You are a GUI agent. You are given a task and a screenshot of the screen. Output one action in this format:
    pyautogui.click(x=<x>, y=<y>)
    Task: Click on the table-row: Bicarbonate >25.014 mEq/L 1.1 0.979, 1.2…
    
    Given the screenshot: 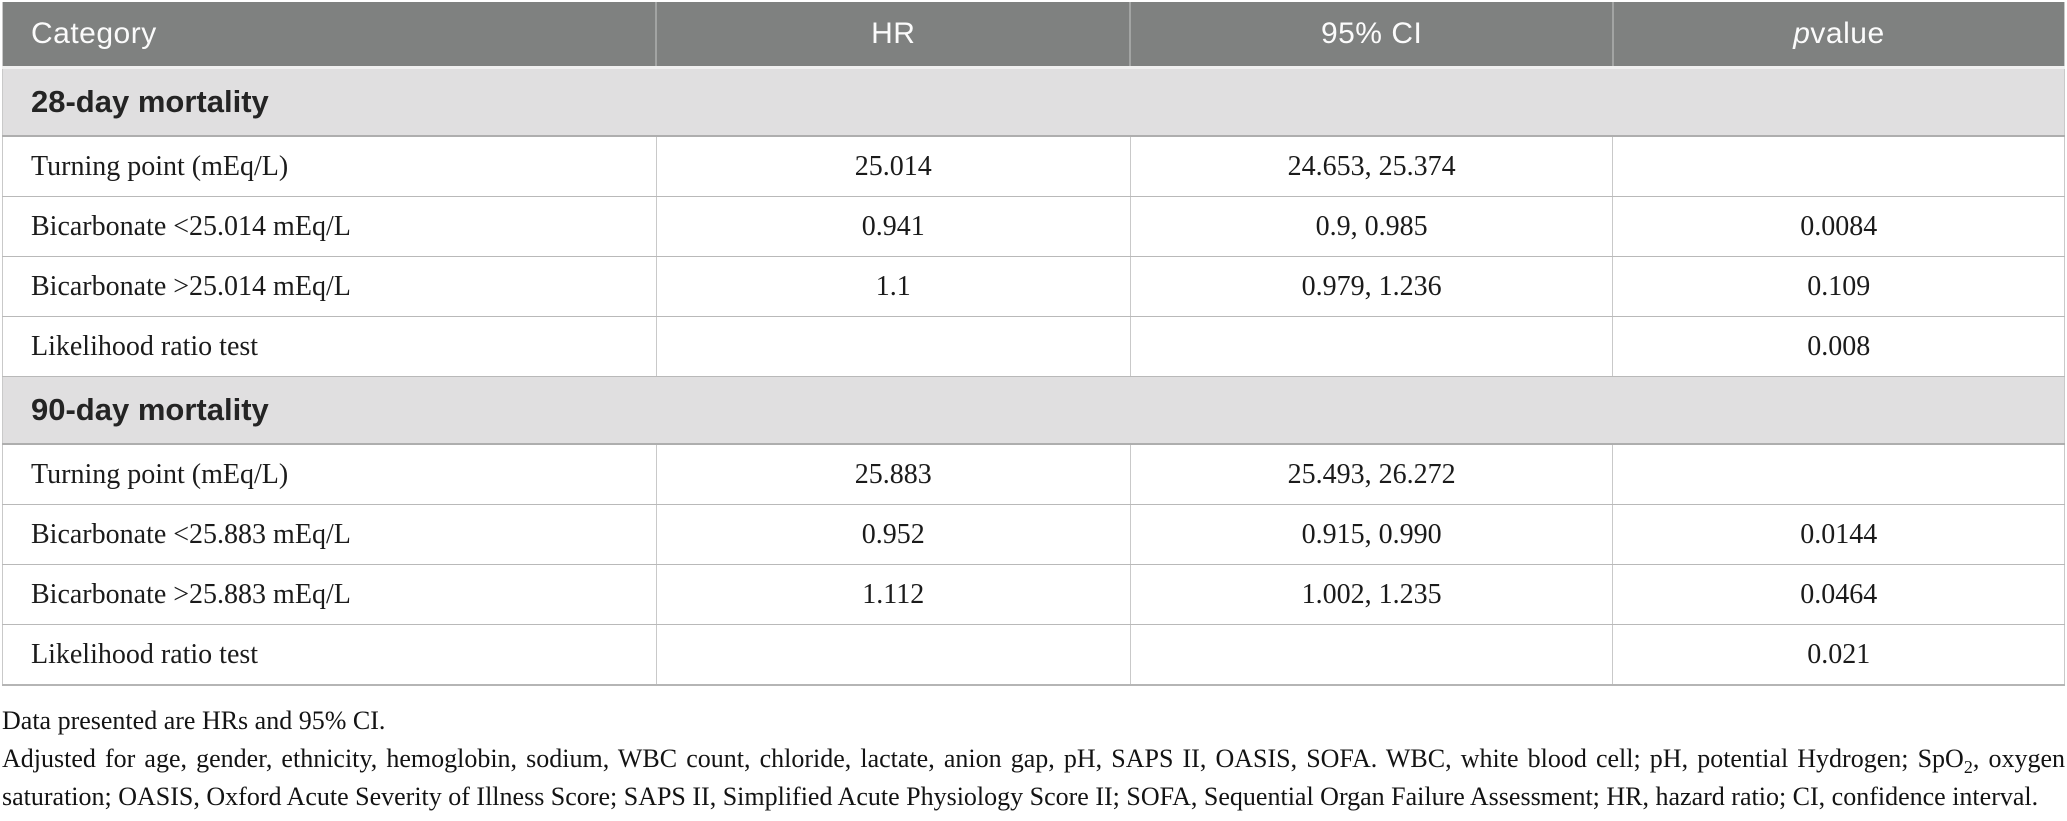 What is the action you would take?
    pyautogui.click(x=1033, y=286)
    